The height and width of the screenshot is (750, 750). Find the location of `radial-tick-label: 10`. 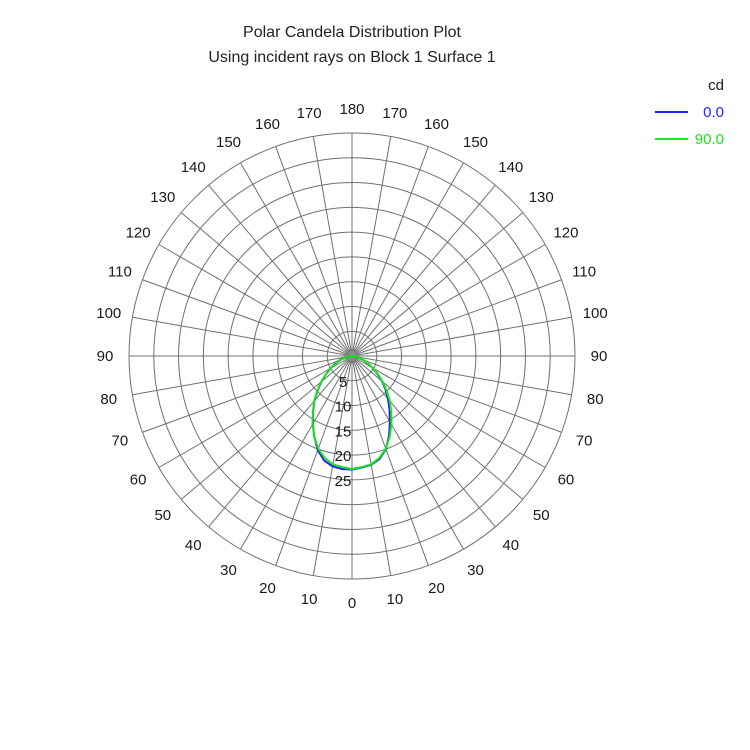

radial-tick-label: 10 is located at coordinates (343, 407).